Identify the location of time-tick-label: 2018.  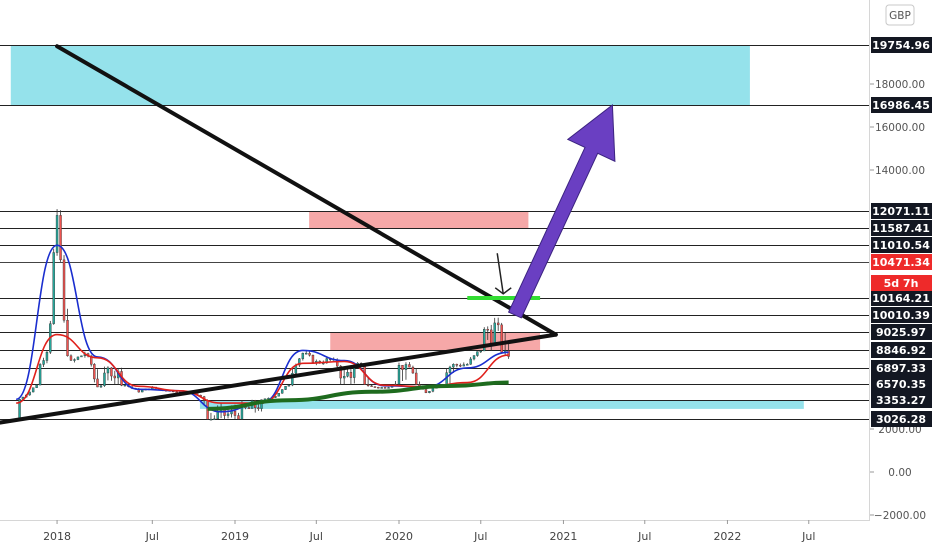
(57, 536).